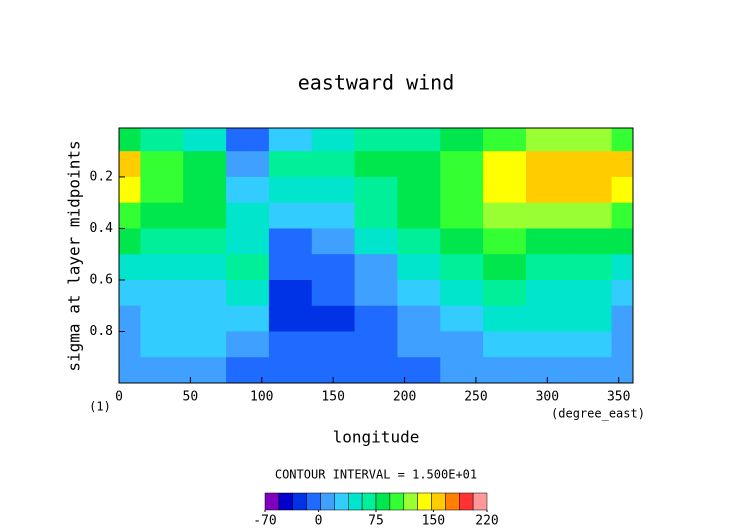 The height and width of the screenshot is (532, 752). Describe the element at coordinates (376, 475) in the screenshot. I see `contour-note: CONTOUR INTERVAL = 1.500E+01` at that location.